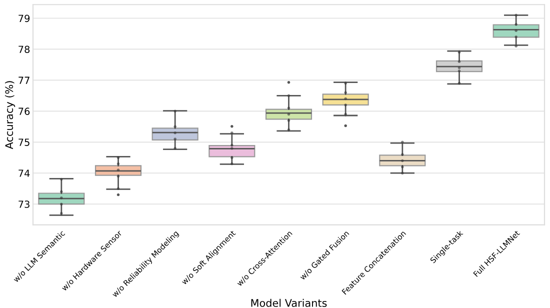 The height and width of the screenshot is (308, 550). Describe the element at coordinates (24, 111) in the screenshot. I see `y-tick-label: 76` at that location.